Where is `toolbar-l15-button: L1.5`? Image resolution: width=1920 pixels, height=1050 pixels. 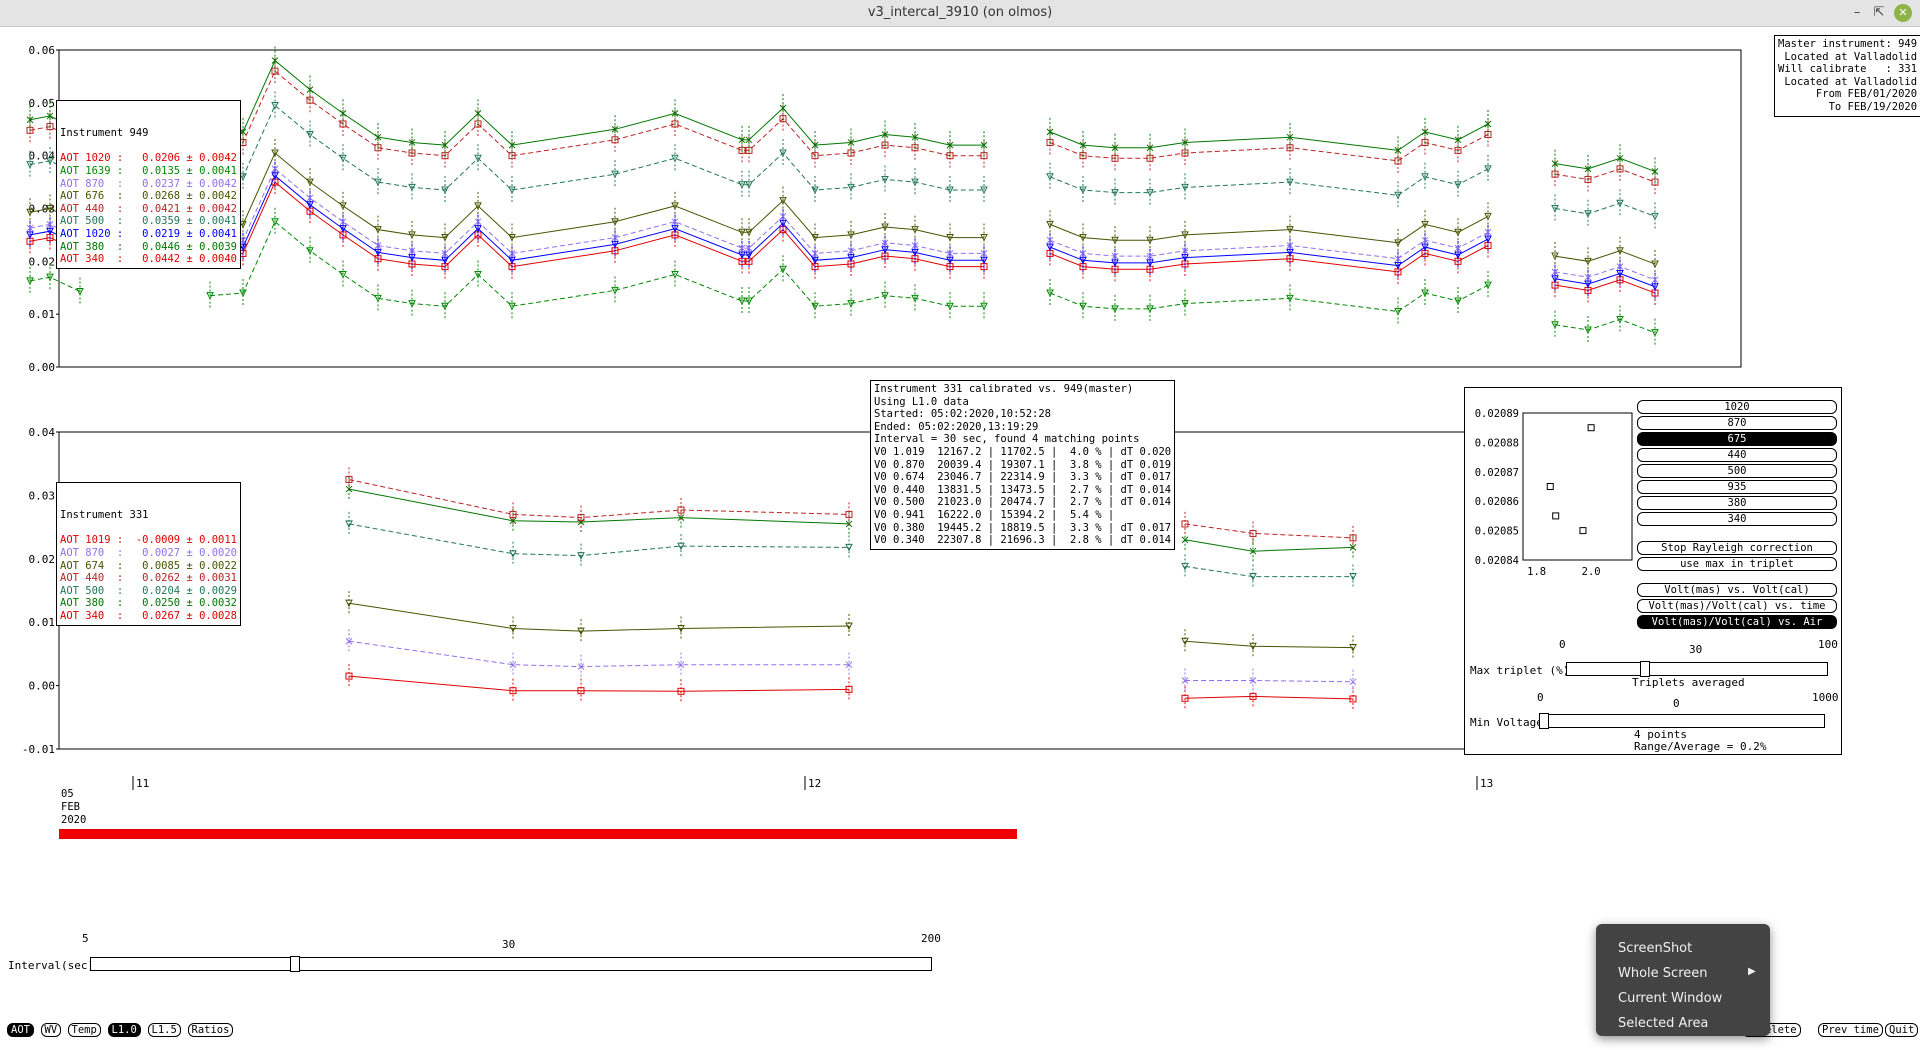 toolbar-l15-button: L1.5 is located at coordinates (164, 1030).